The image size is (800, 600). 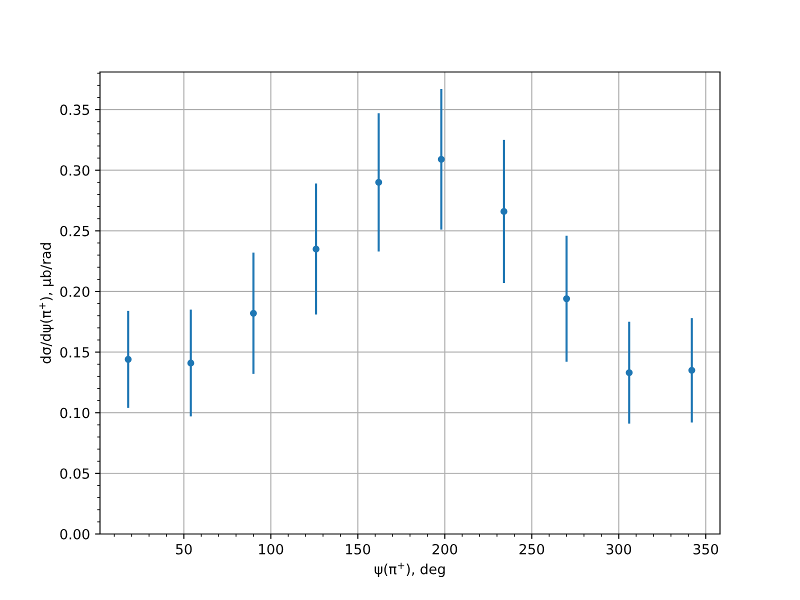 What do you see at coordinates (75, 352) in the screenshot?
I see `y-tick-label: 0.15` at bounding box center [75, 352].